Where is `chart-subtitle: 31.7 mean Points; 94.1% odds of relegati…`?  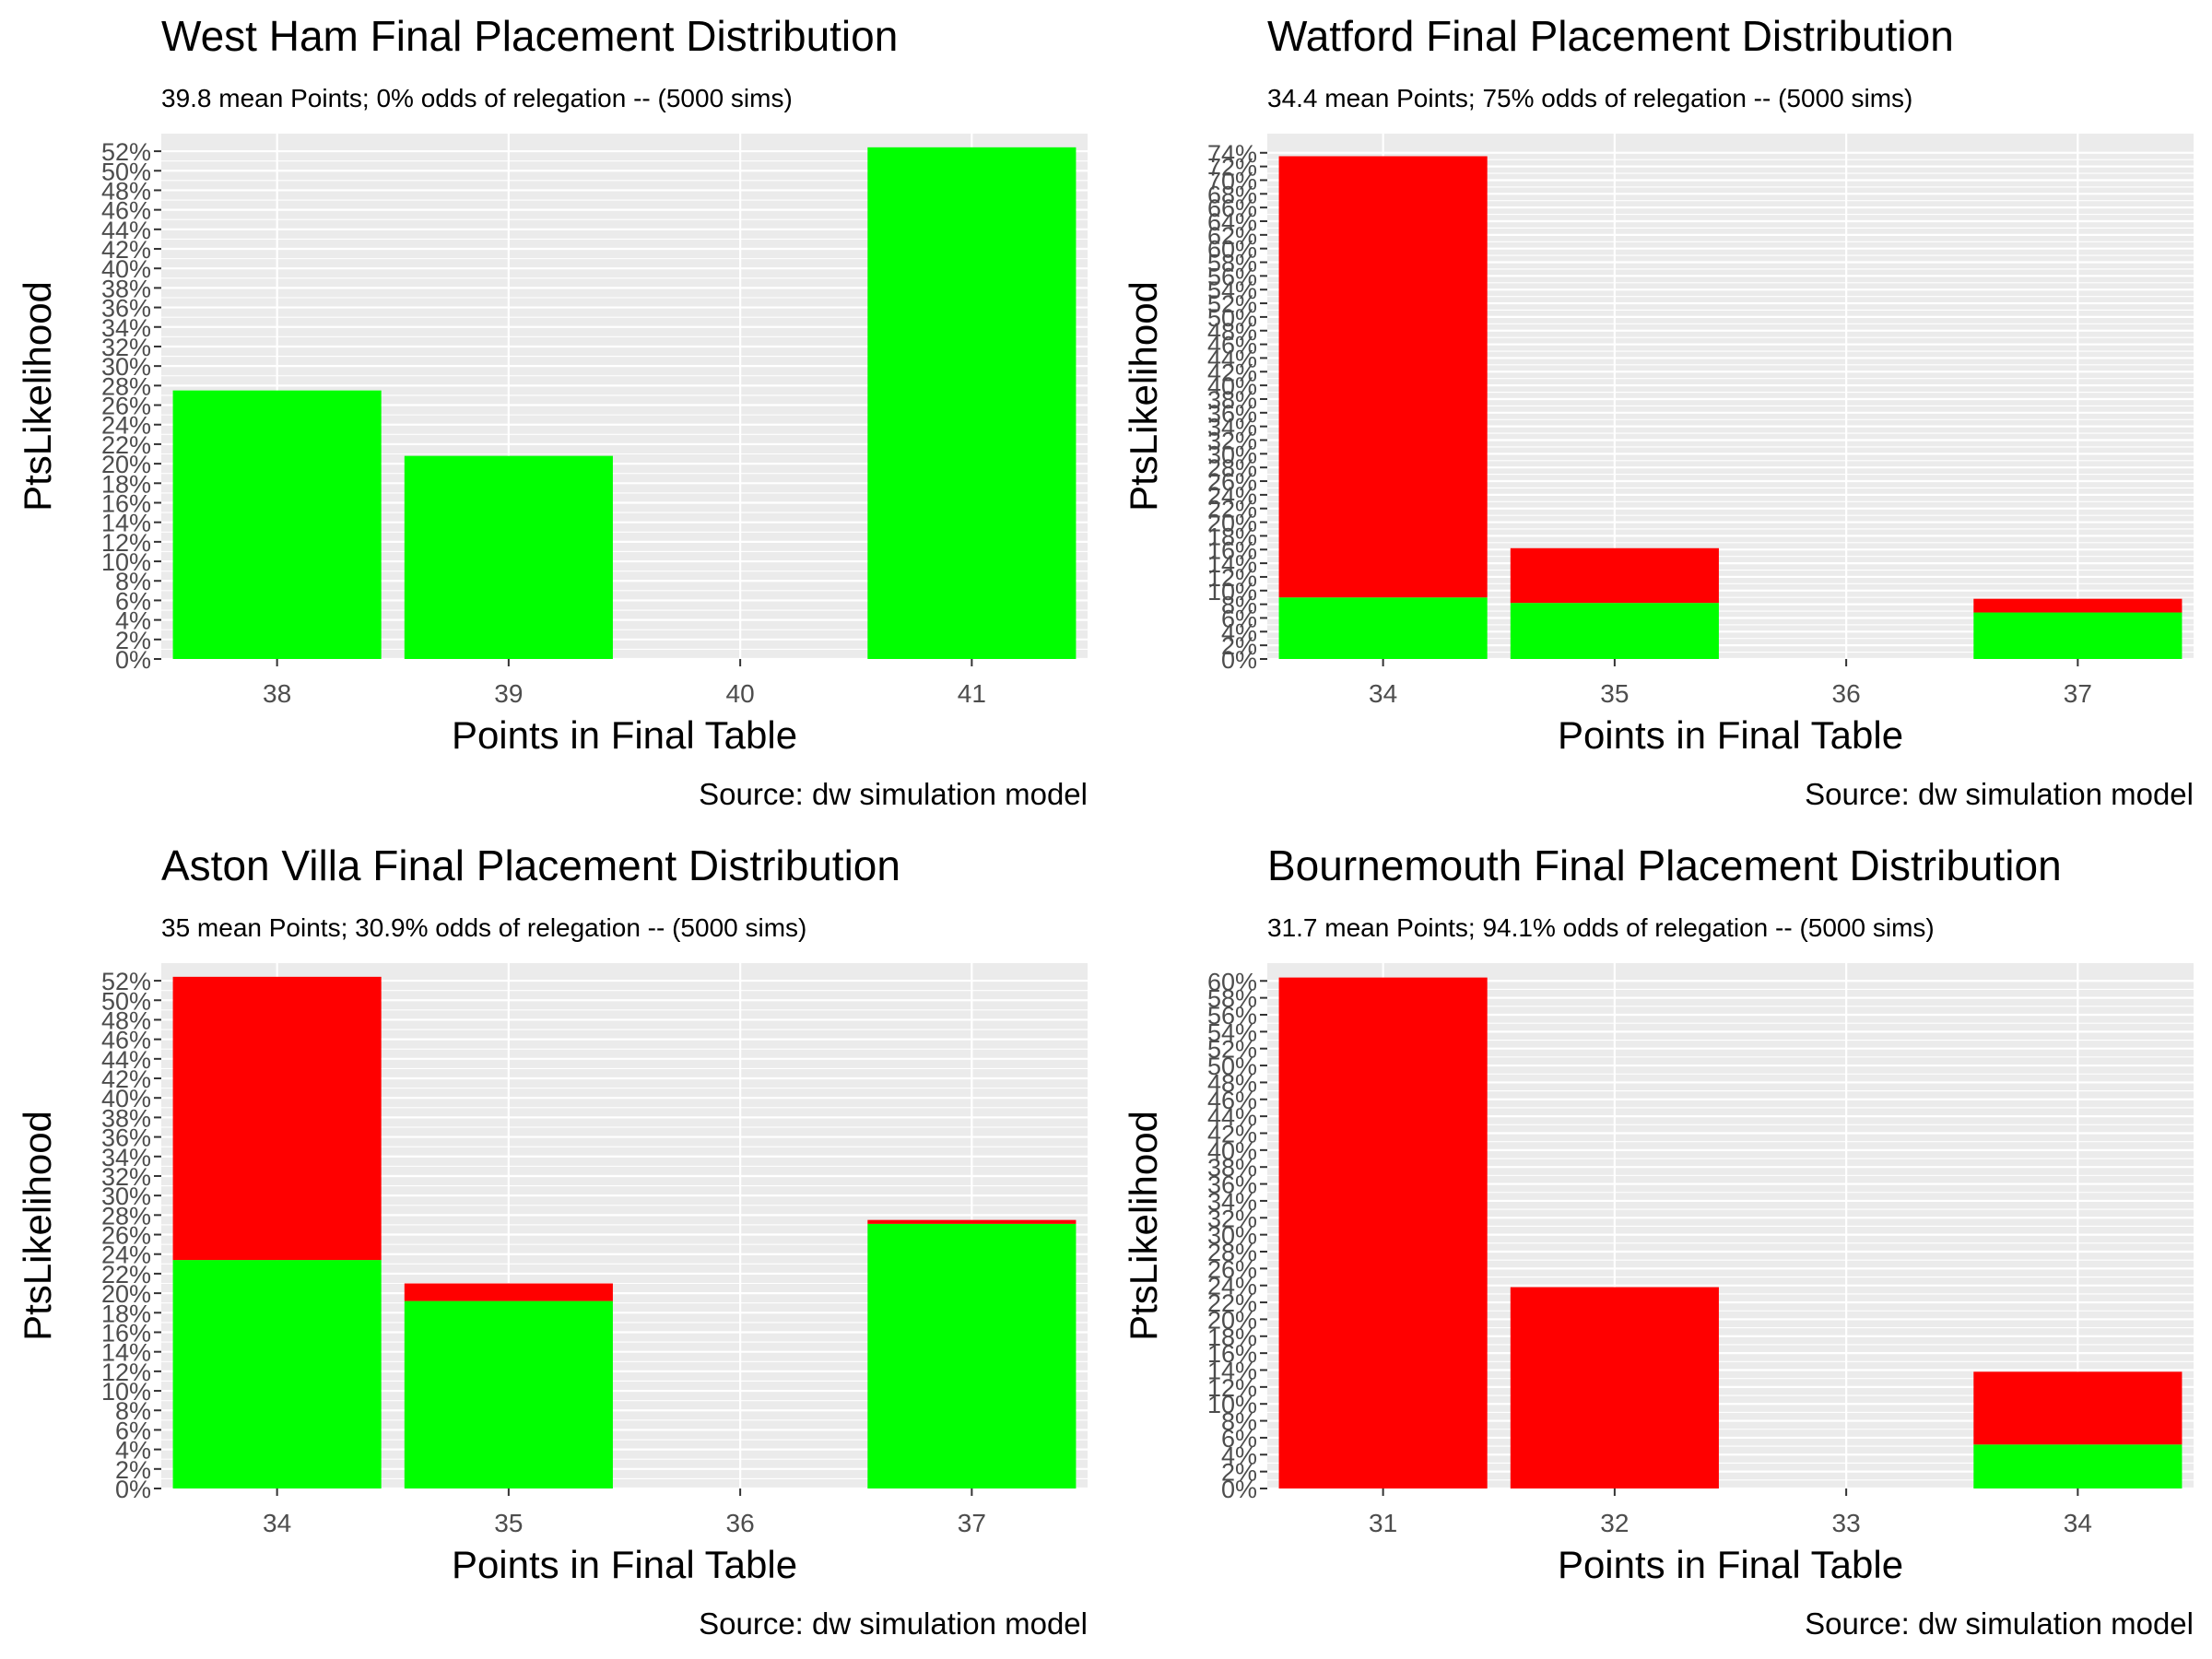
chart-subtitle: 31.7 mean Points; 94.1% odds of relegati… is located at coordinates (1601, 927).